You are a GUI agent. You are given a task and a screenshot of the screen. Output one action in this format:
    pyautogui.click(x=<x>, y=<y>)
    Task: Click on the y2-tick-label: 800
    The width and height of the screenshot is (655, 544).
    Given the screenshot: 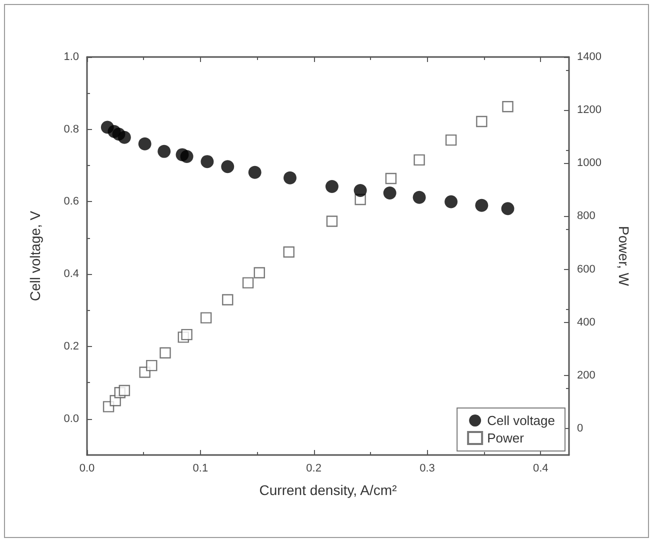 What is the action you would take?
    pyautogui.click(x=586, y=216)
    